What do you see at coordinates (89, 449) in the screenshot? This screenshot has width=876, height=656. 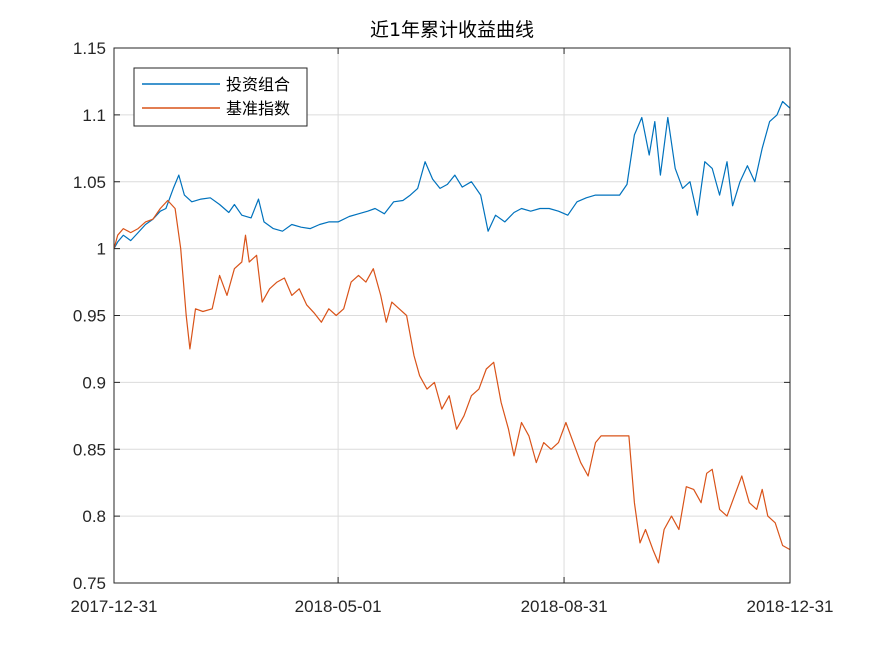 I see `y-tick-label: 0.85` at bounding box center [89, 449].